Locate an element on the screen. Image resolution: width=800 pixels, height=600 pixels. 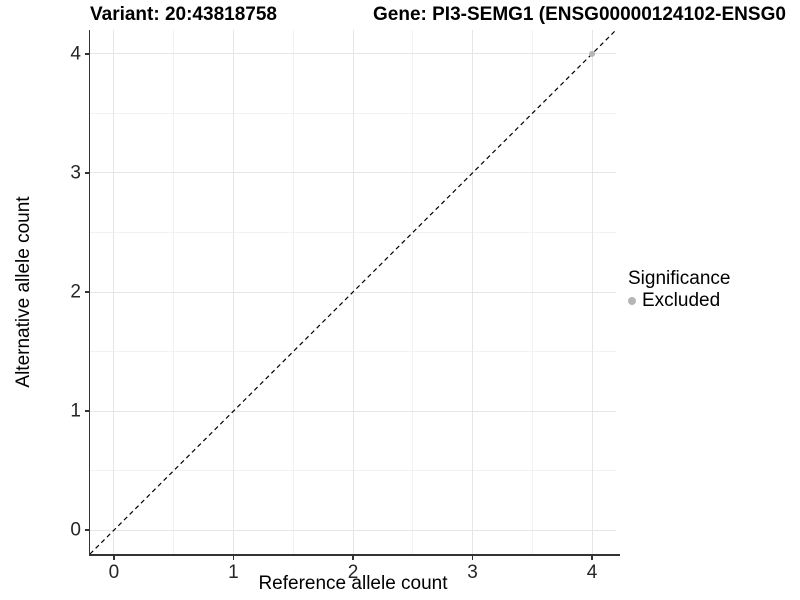
y-tick-label: 0 is located at coordinates (75, 530).